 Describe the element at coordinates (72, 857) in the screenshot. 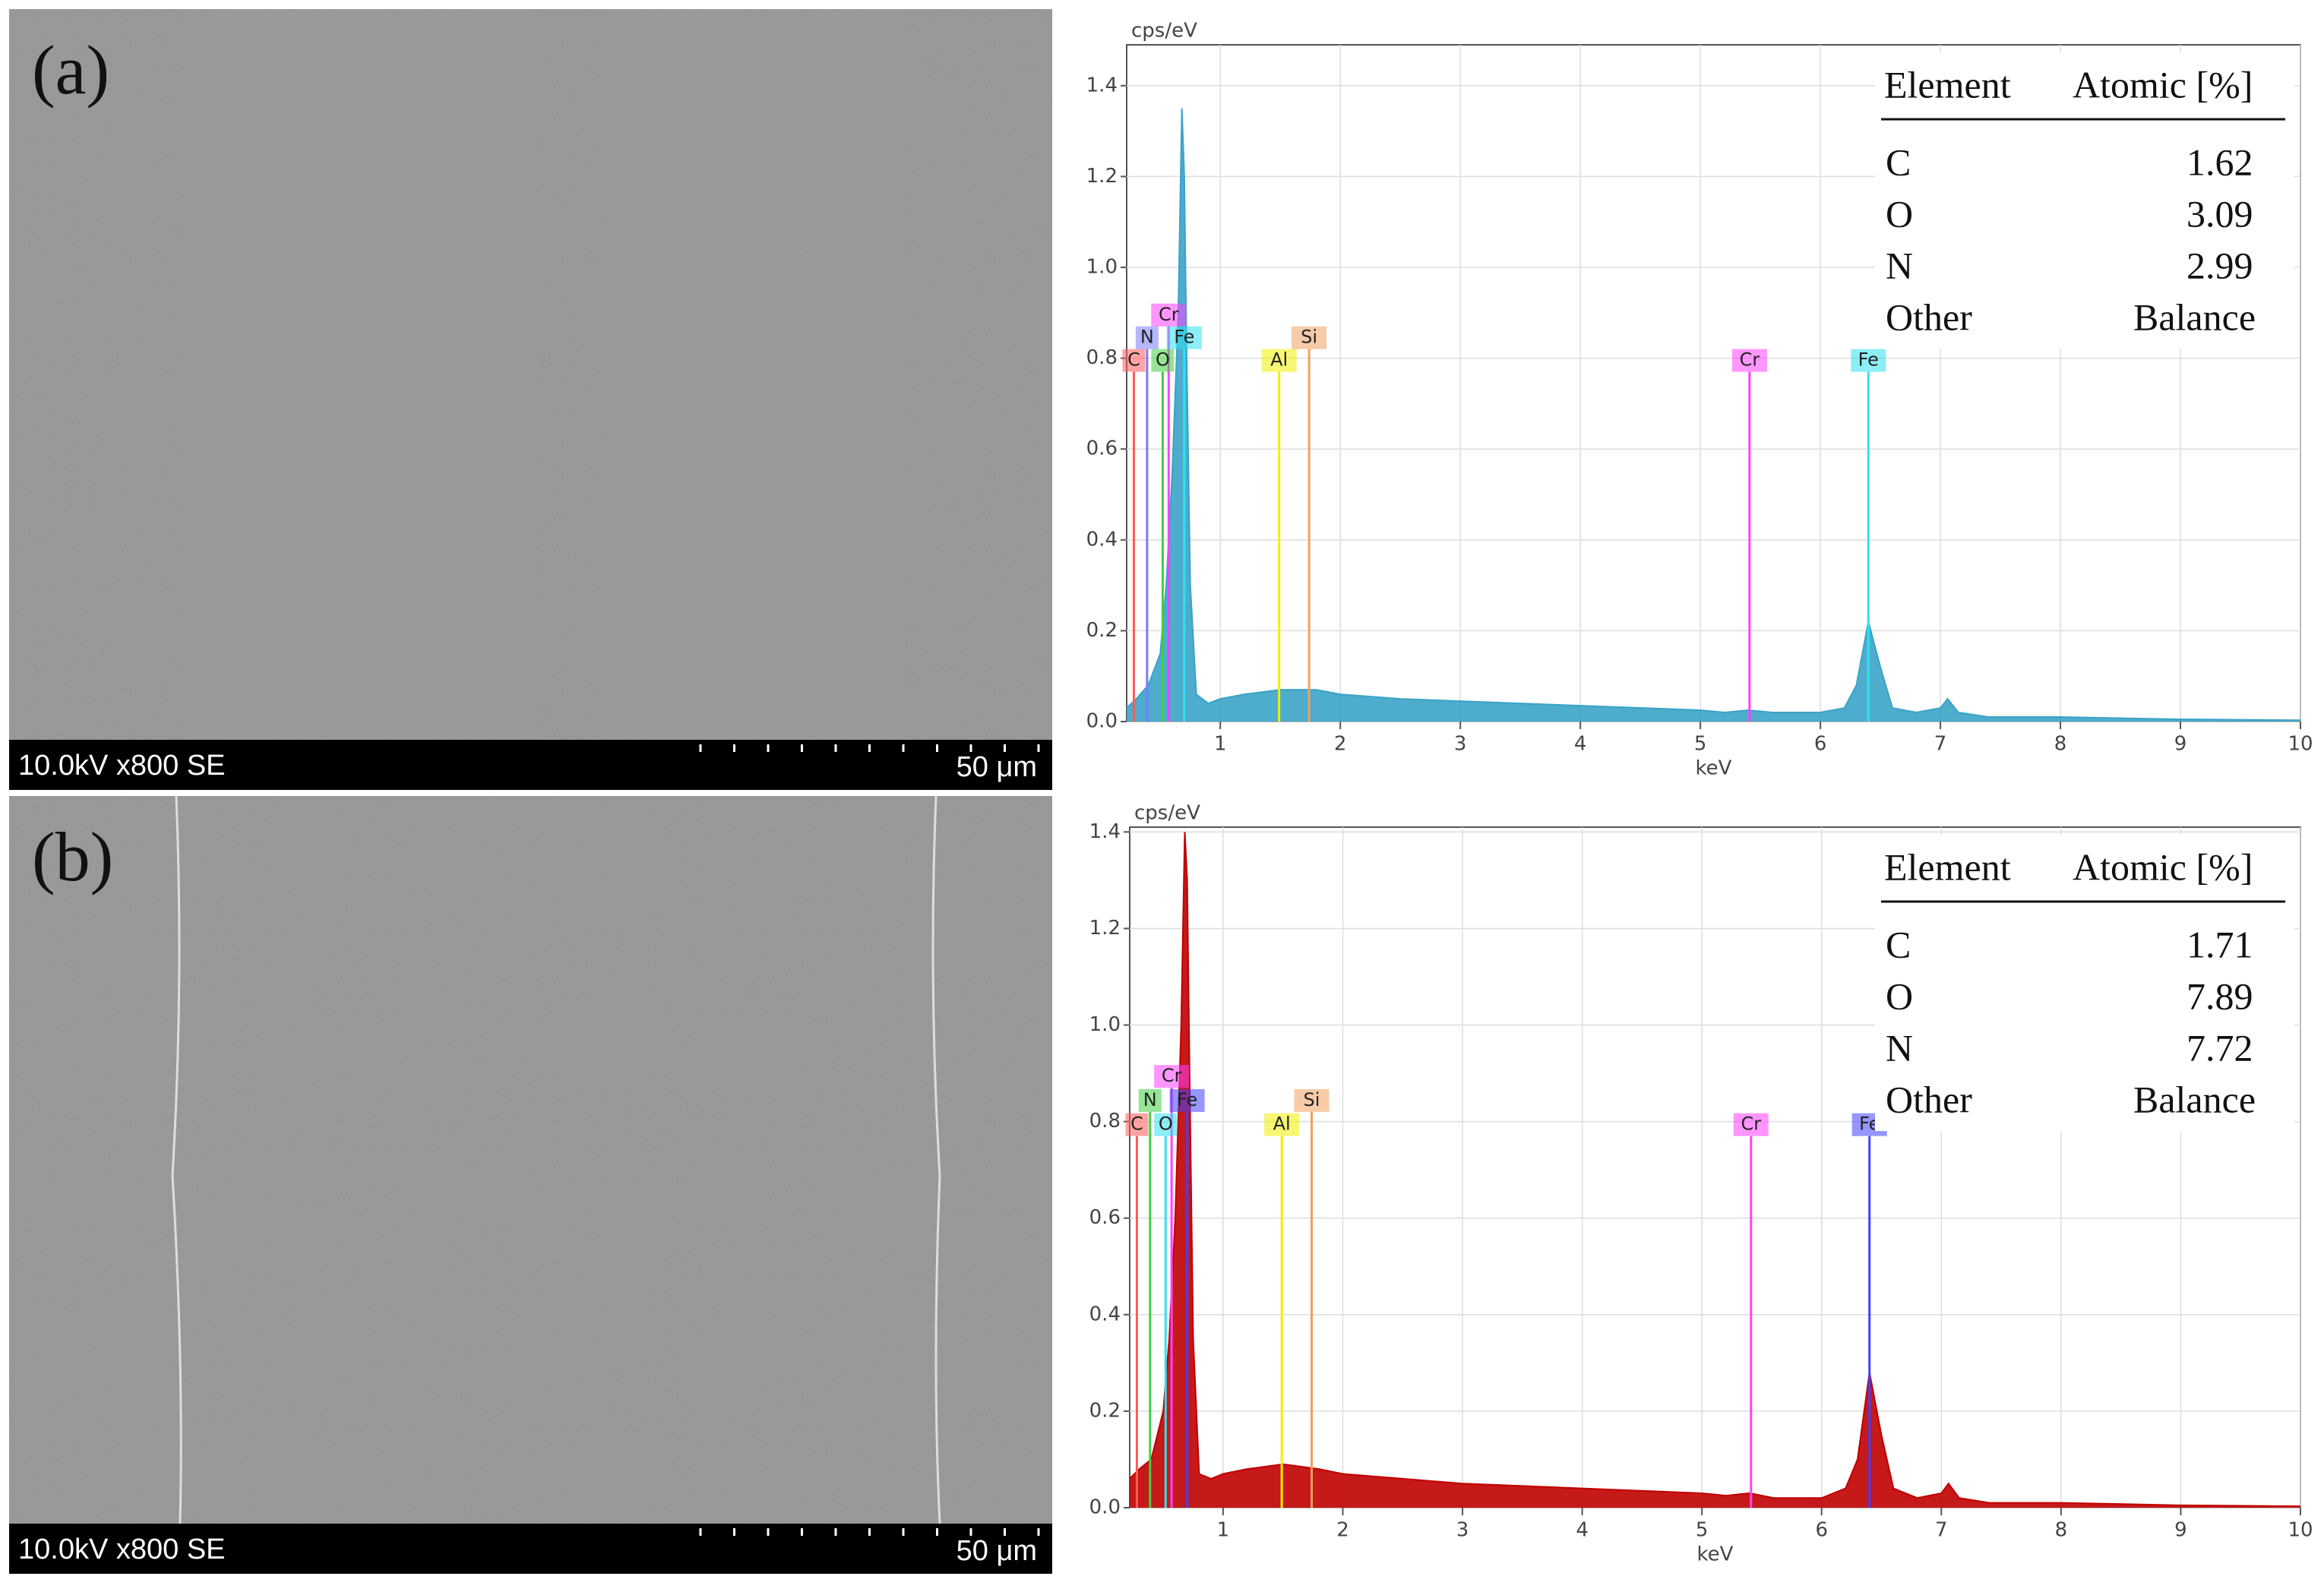

I see `panel-label: (b)` at that location.